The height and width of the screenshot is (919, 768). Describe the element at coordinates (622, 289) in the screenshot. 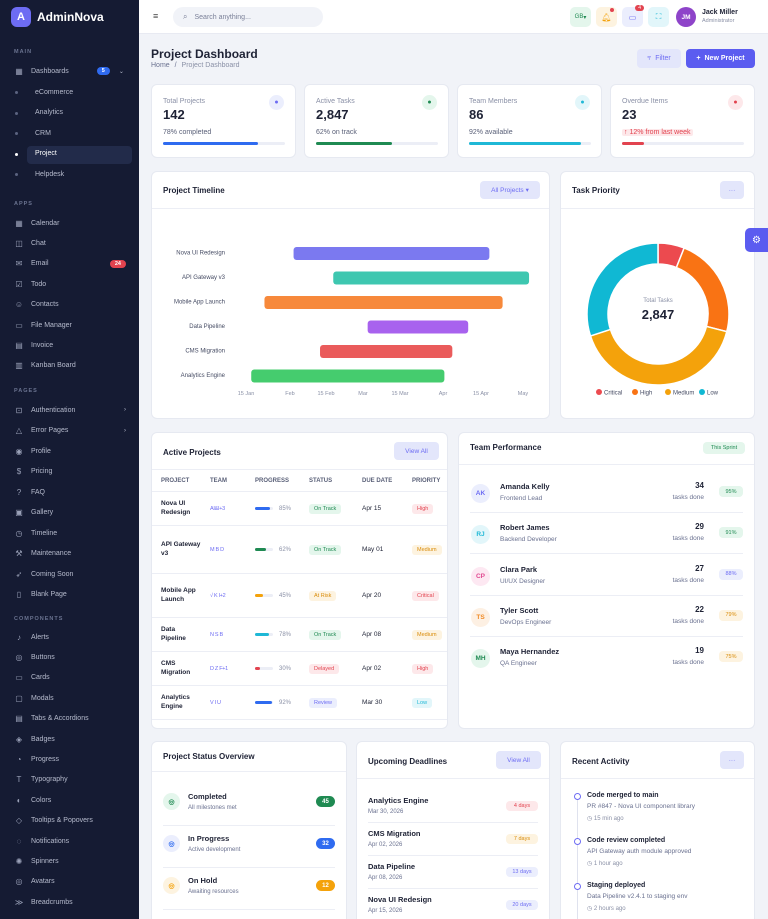

I see `donut-slice-low` at that location.